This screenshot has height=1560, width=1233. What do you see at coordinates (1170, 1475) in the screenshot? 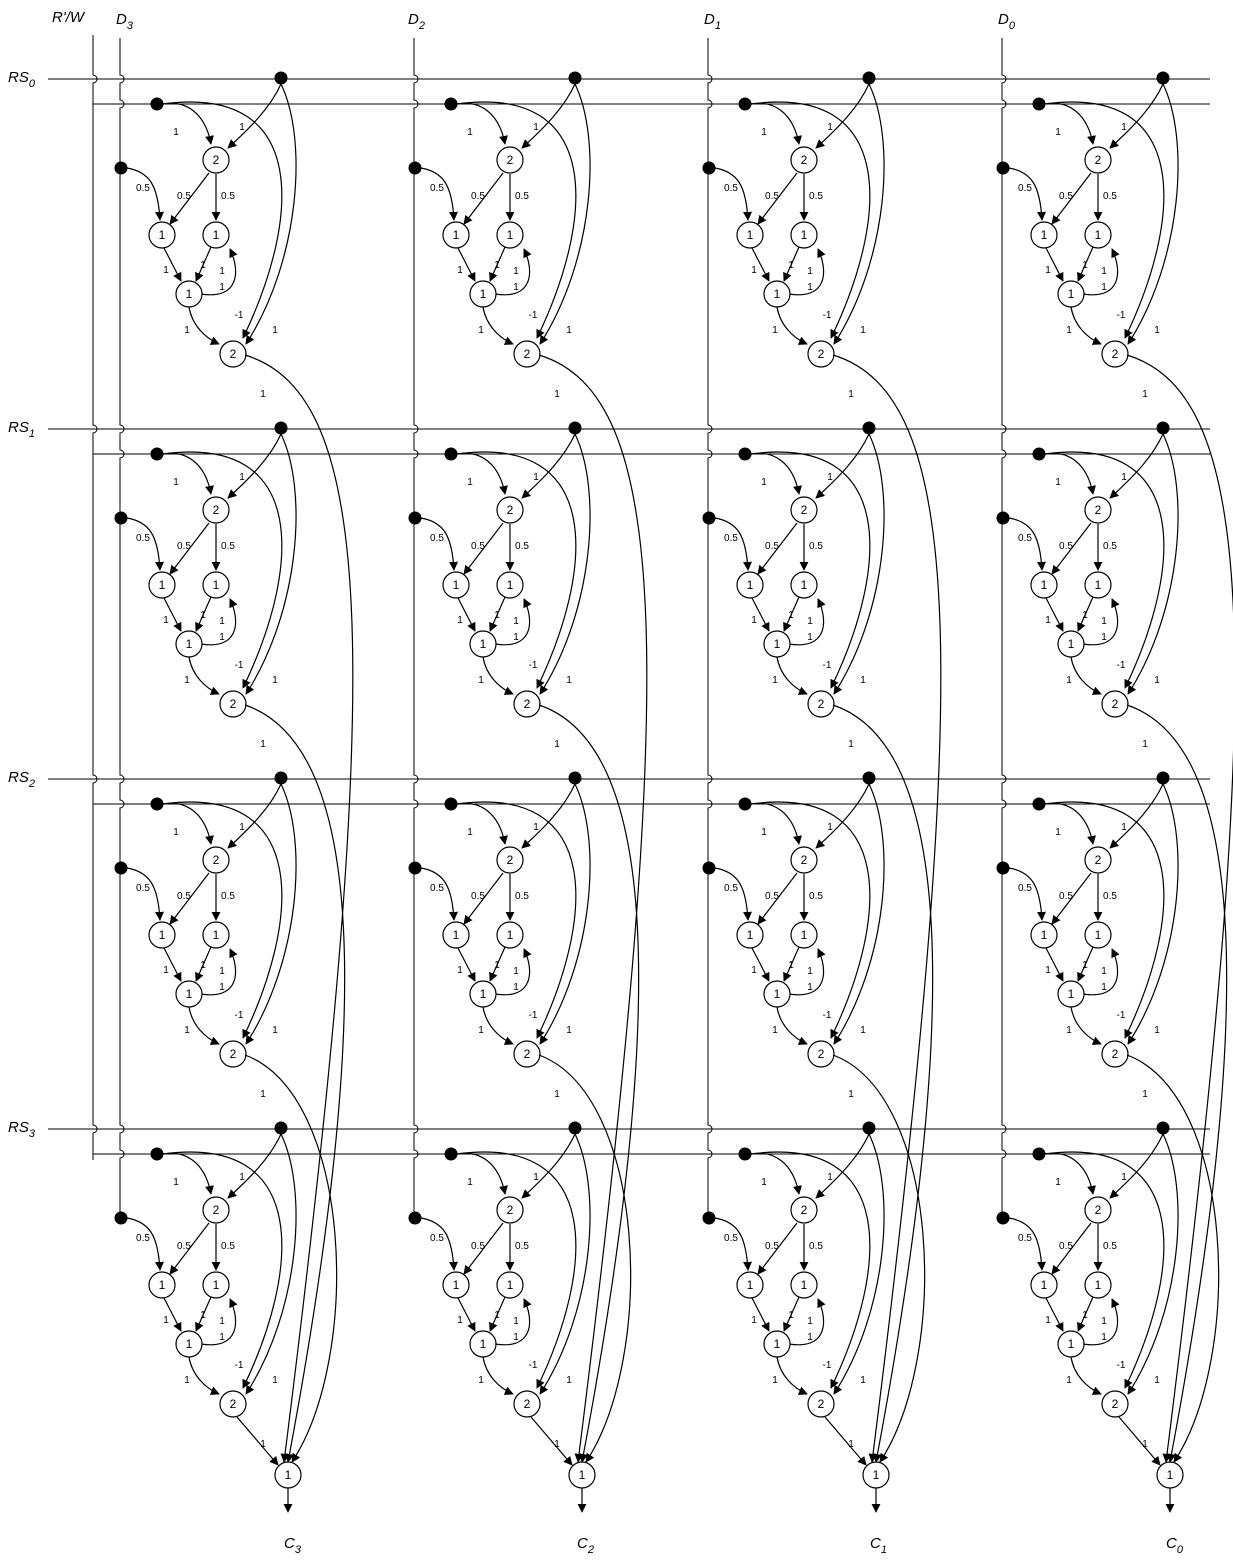
I see `output-neuron-label: 1` at bounding box center [1170, 1475].